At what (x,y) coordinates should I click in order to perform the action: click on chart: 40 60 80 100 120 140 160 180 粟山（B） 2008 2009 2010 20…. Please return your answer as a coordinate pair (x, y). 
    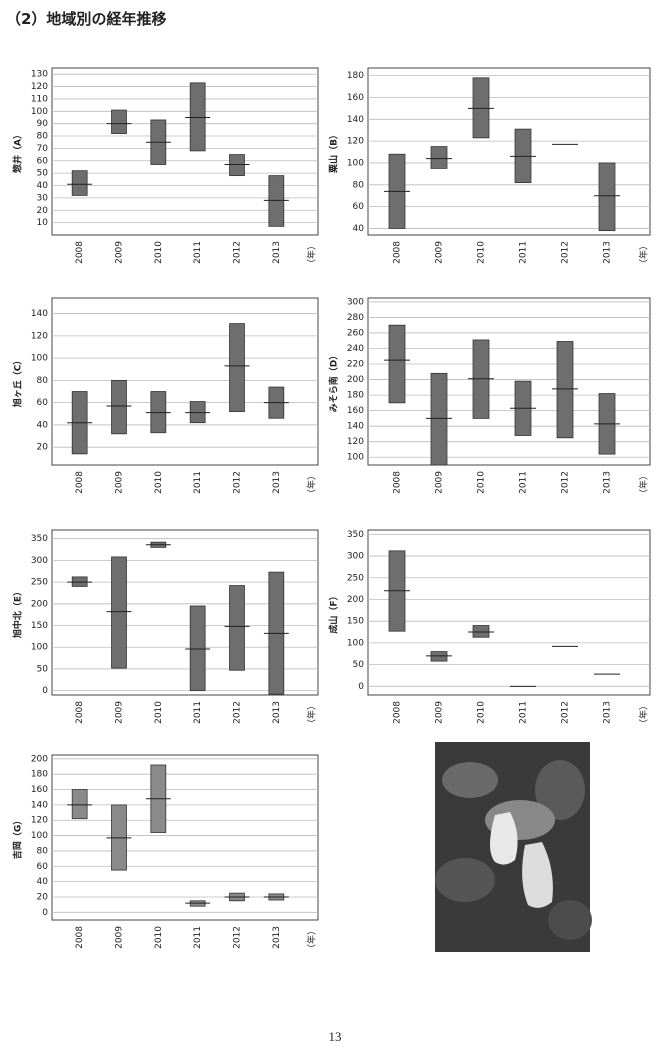
    Looking at the image, I should click on (489, 167).